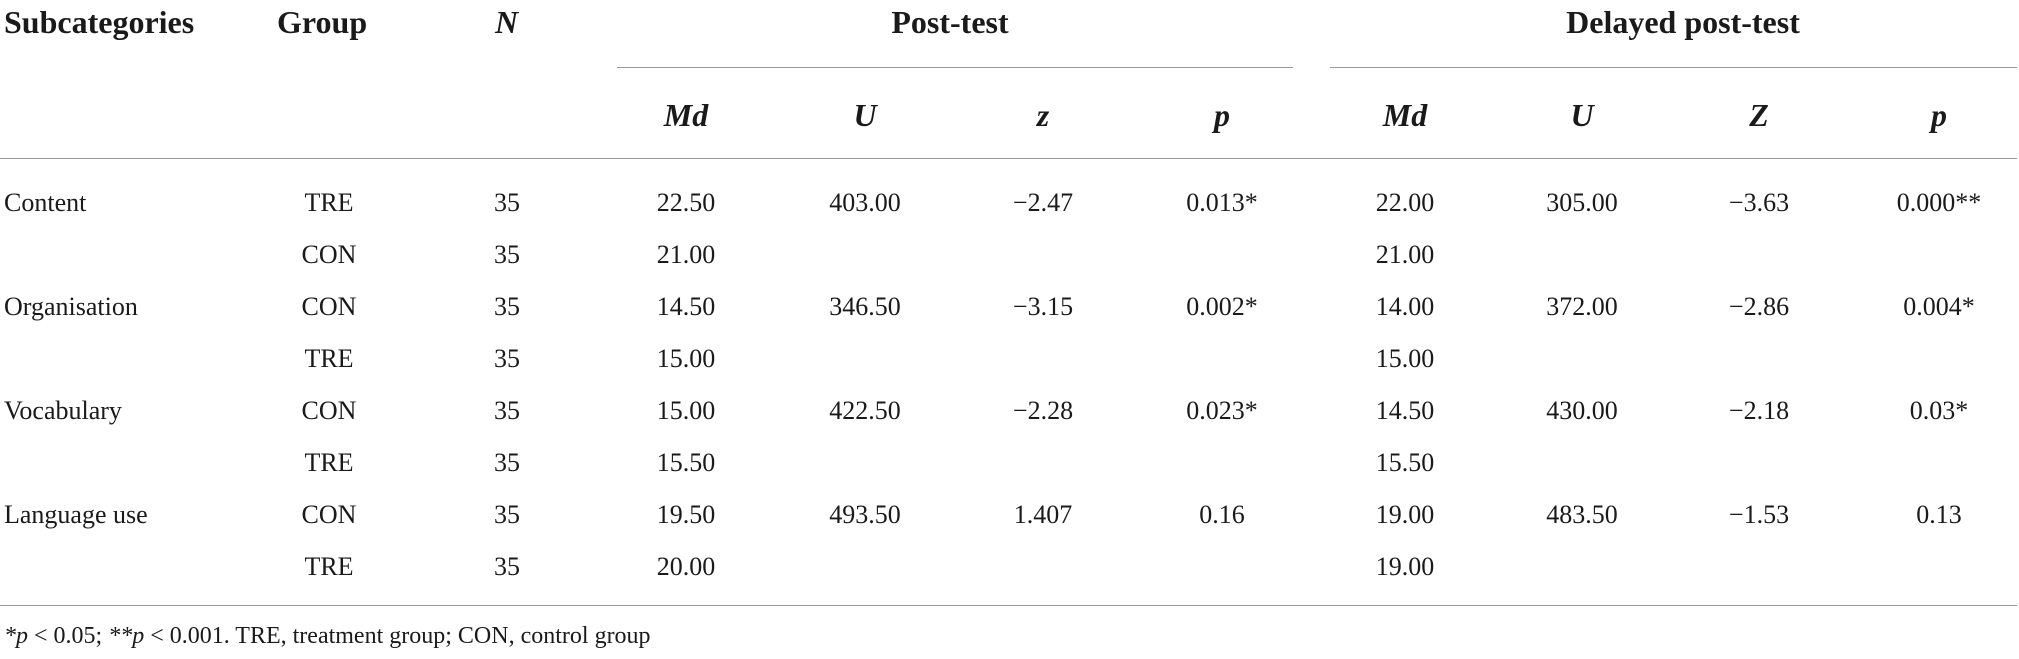 Image resolution: width=2019 pixels, height=659 pixels. What do you see at coordinates (1683, 22) in the screenshot?
I see `header-delayed-post-test: Delayed post-test` at bounding box center [1683, 22].